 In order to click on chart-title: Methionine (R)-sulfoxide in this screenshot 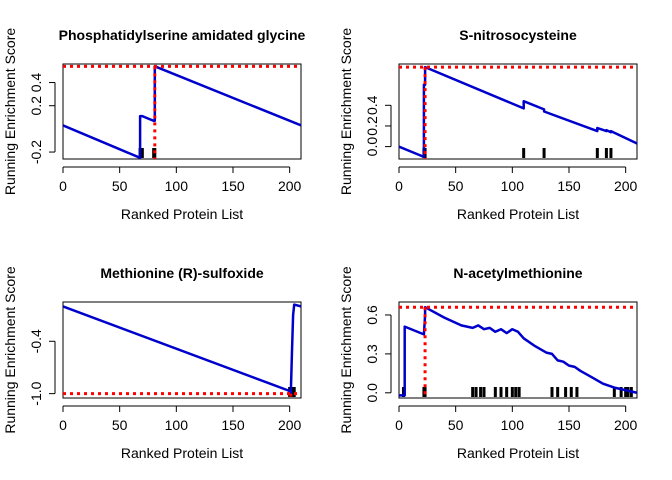, I will do `click(182, 273)`.